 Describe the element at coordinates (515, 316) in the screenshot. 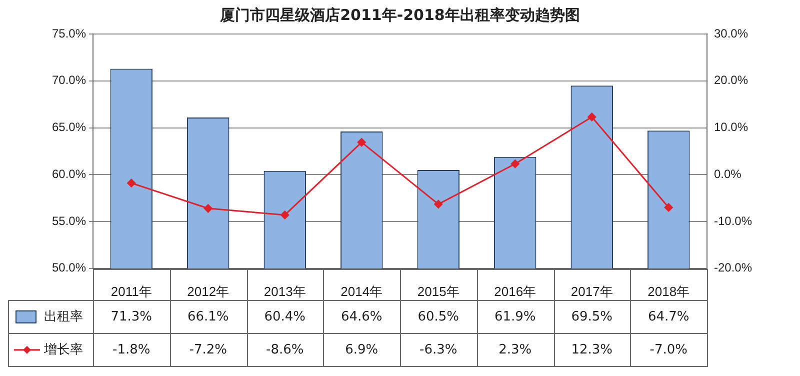

I see `data-label: 61.9%` at that location.